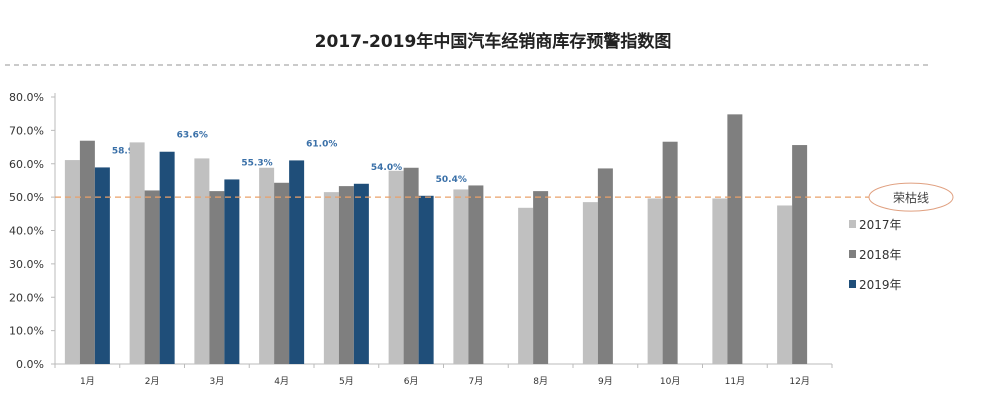 The width and height of the screenshot is (986, 405). I want to click on x-tick-label: 3月, so click(217, 381).